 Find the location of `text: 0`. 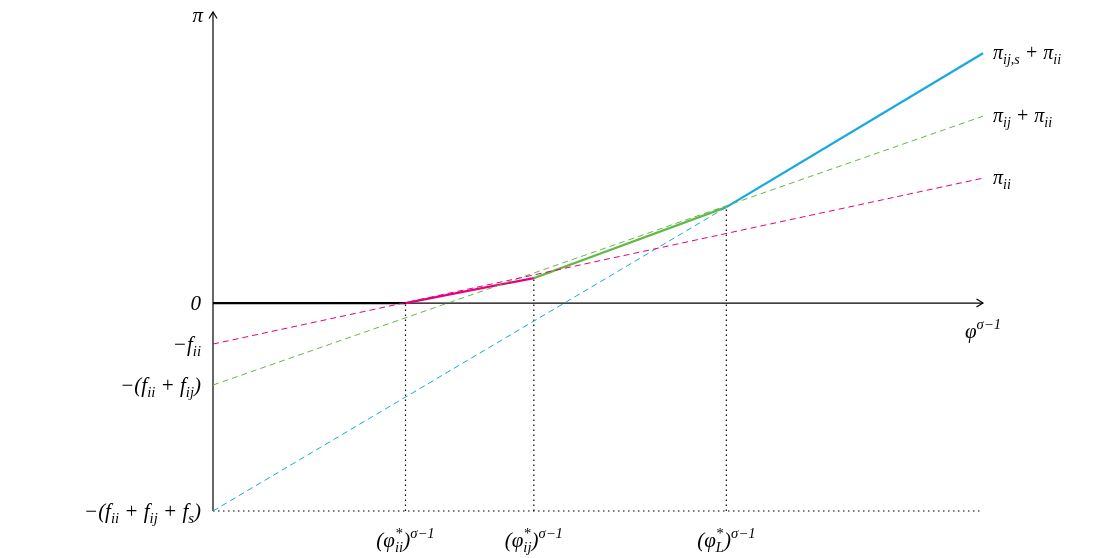

text: 0 is located at coordinates (196, 303).